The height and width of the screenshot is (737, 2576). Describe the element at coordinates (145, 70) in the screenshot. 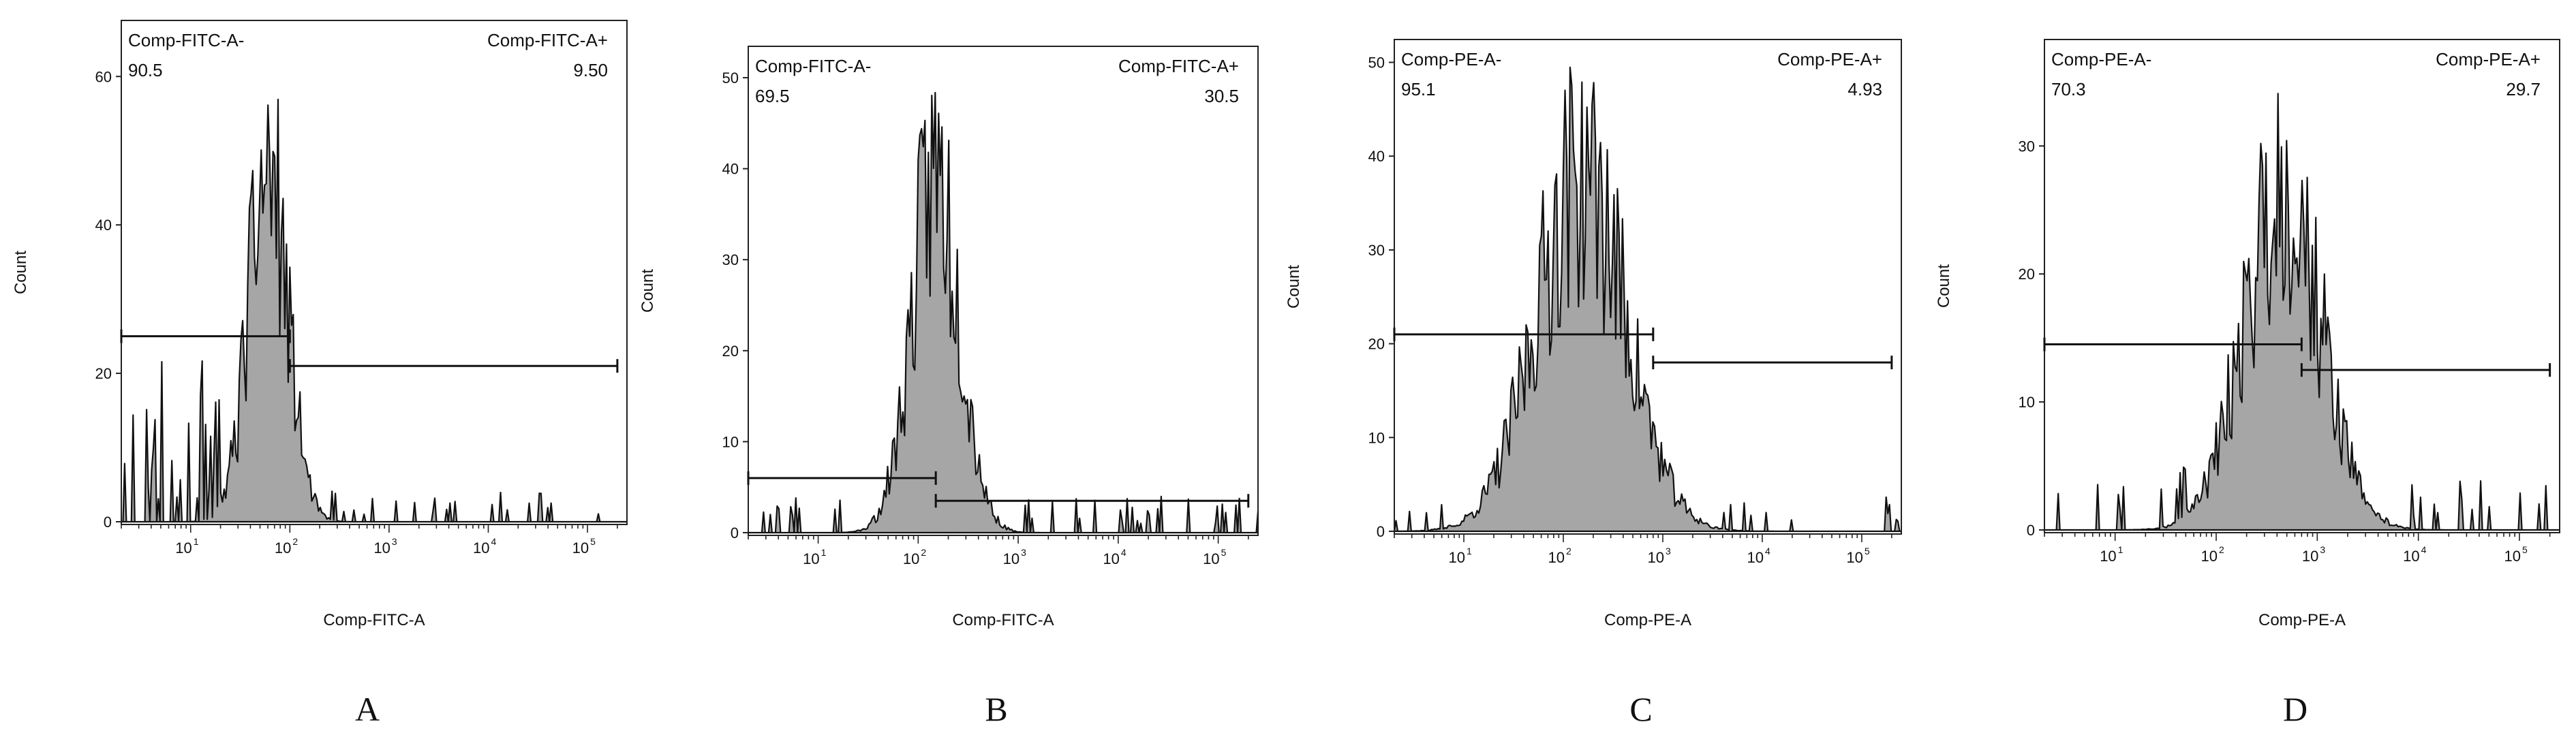

I see `gate-percent: 90.5` at that location.